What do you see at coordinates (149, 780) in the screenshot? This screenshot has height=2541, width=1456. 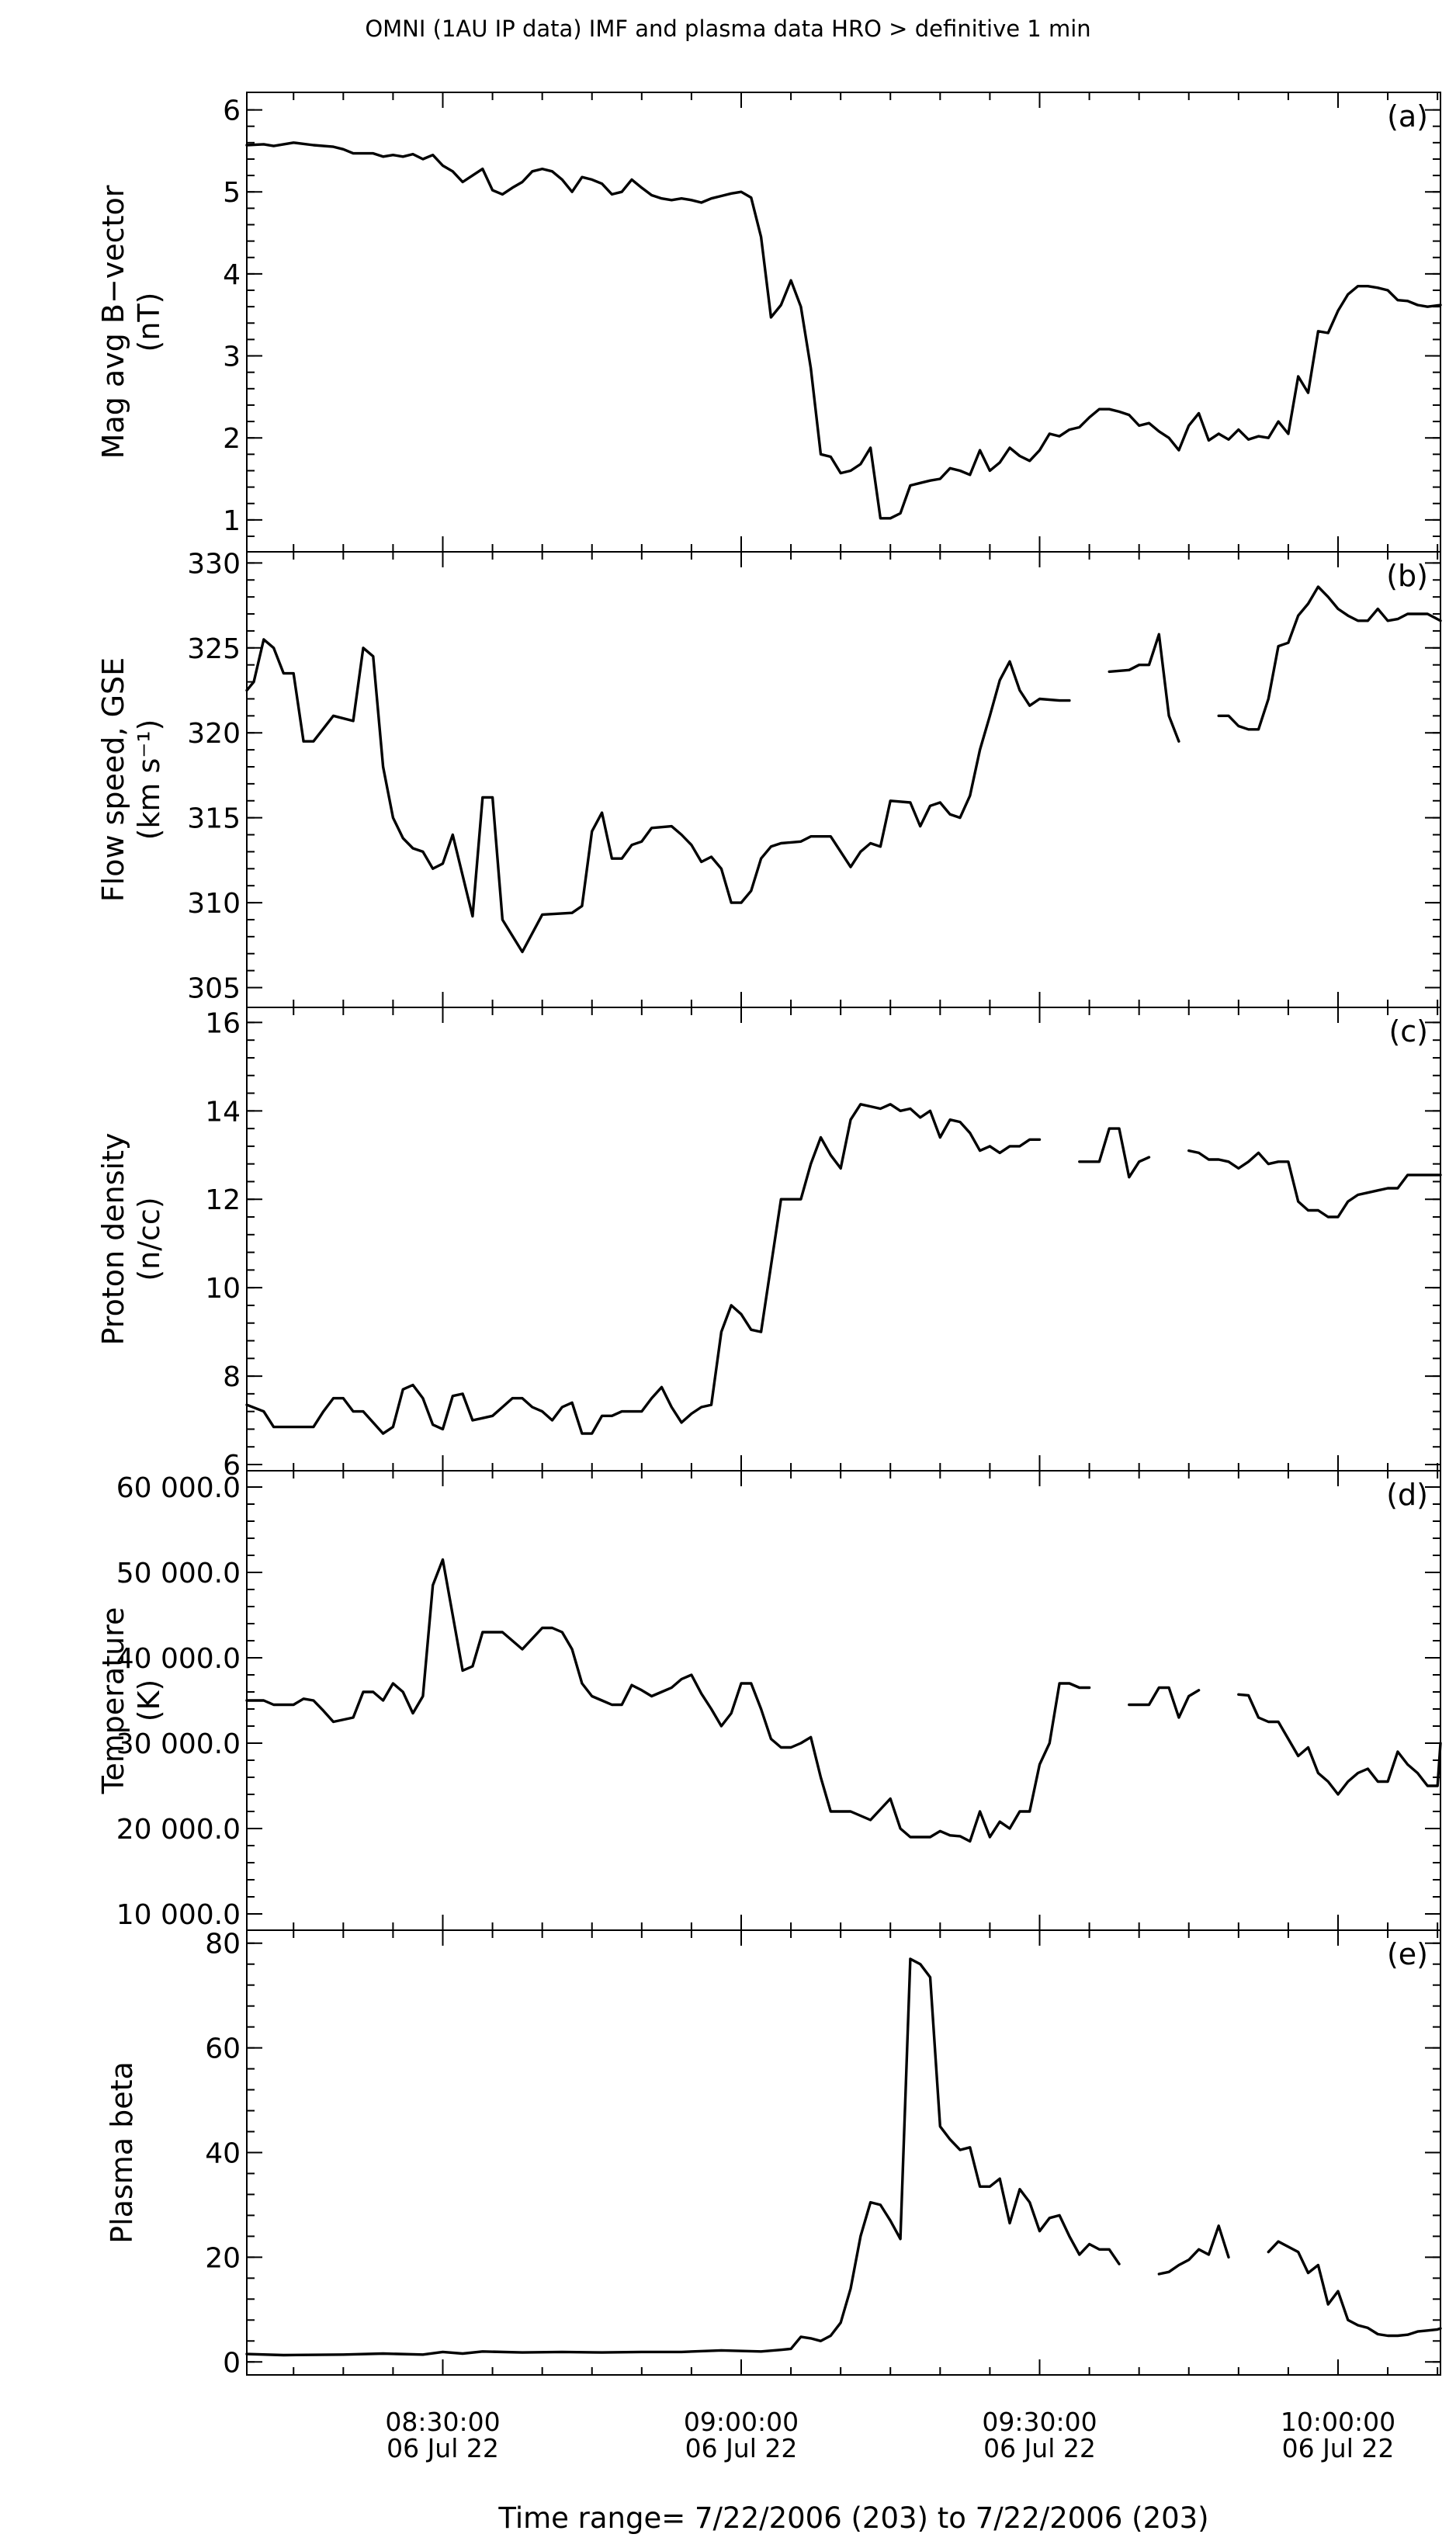 I see `y-axis-title: (km s⁻¹)` at bounding box center [149, 780].